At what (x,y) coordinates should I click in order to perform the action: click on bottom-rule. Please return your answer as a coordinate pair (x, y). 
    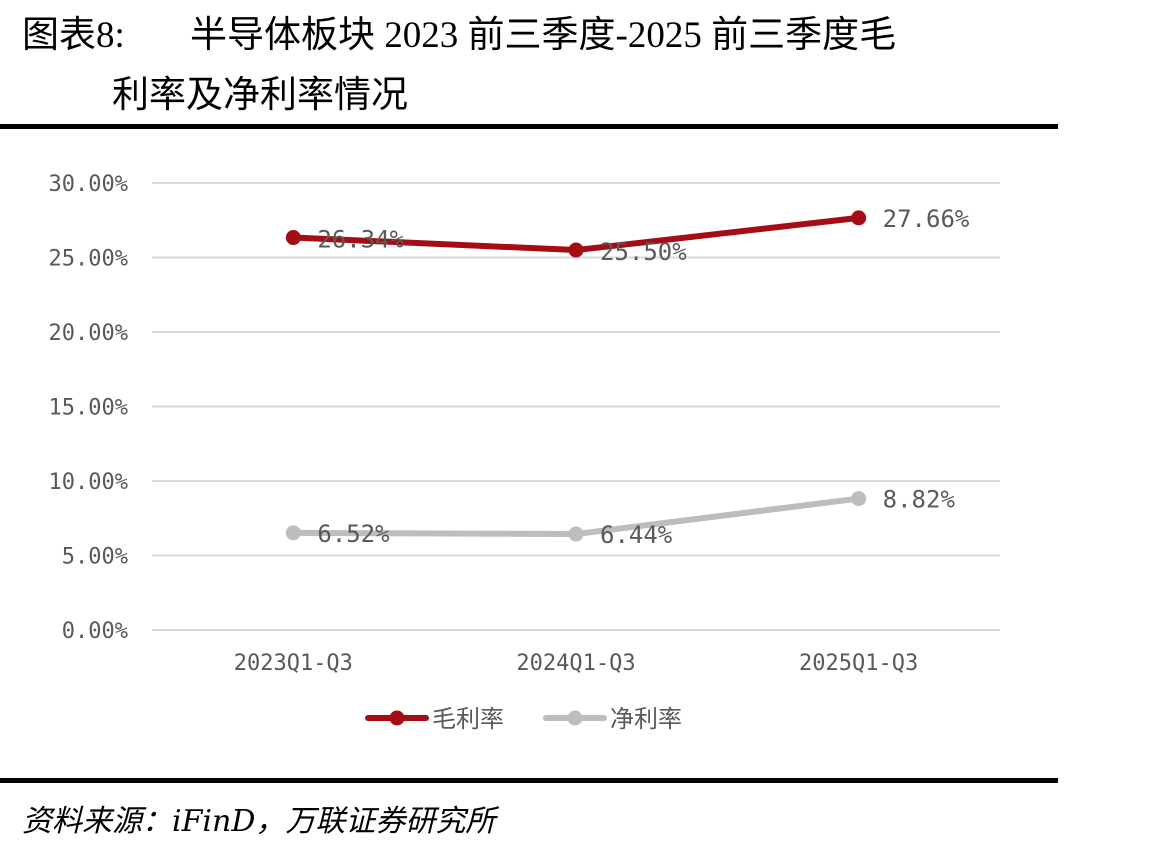
    Looking at the image, I should click on (529, 780).